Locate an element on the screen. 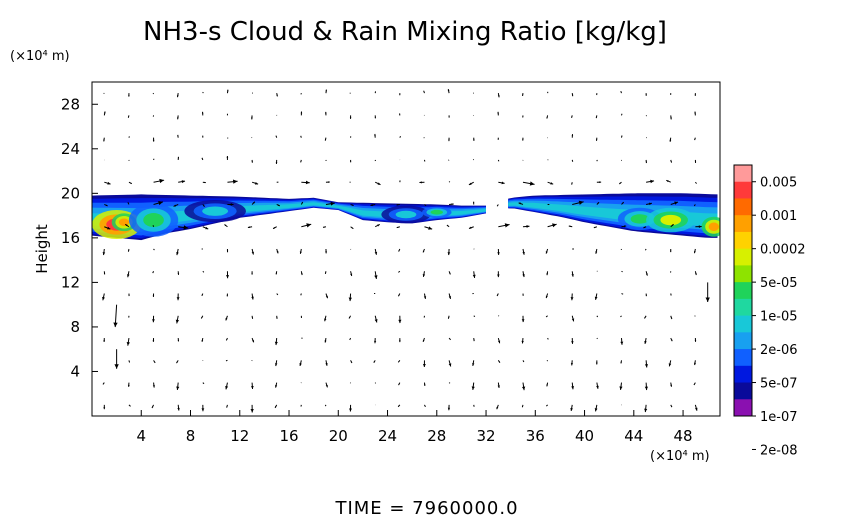 This screenshot has width=854, height=519. time-label: TIME = 7960000.0 is located at coordinates (426, 508).